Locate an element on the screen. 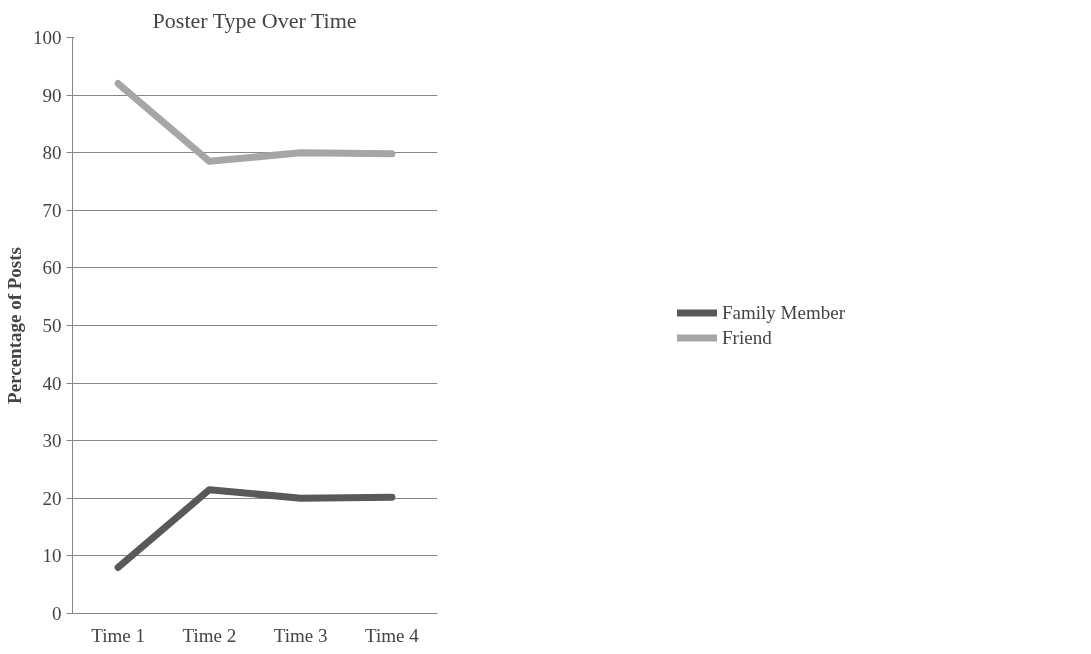 The width and height of the screenshot is (1091, 654). legend-label: Friend is located at coordinates (747, 337).